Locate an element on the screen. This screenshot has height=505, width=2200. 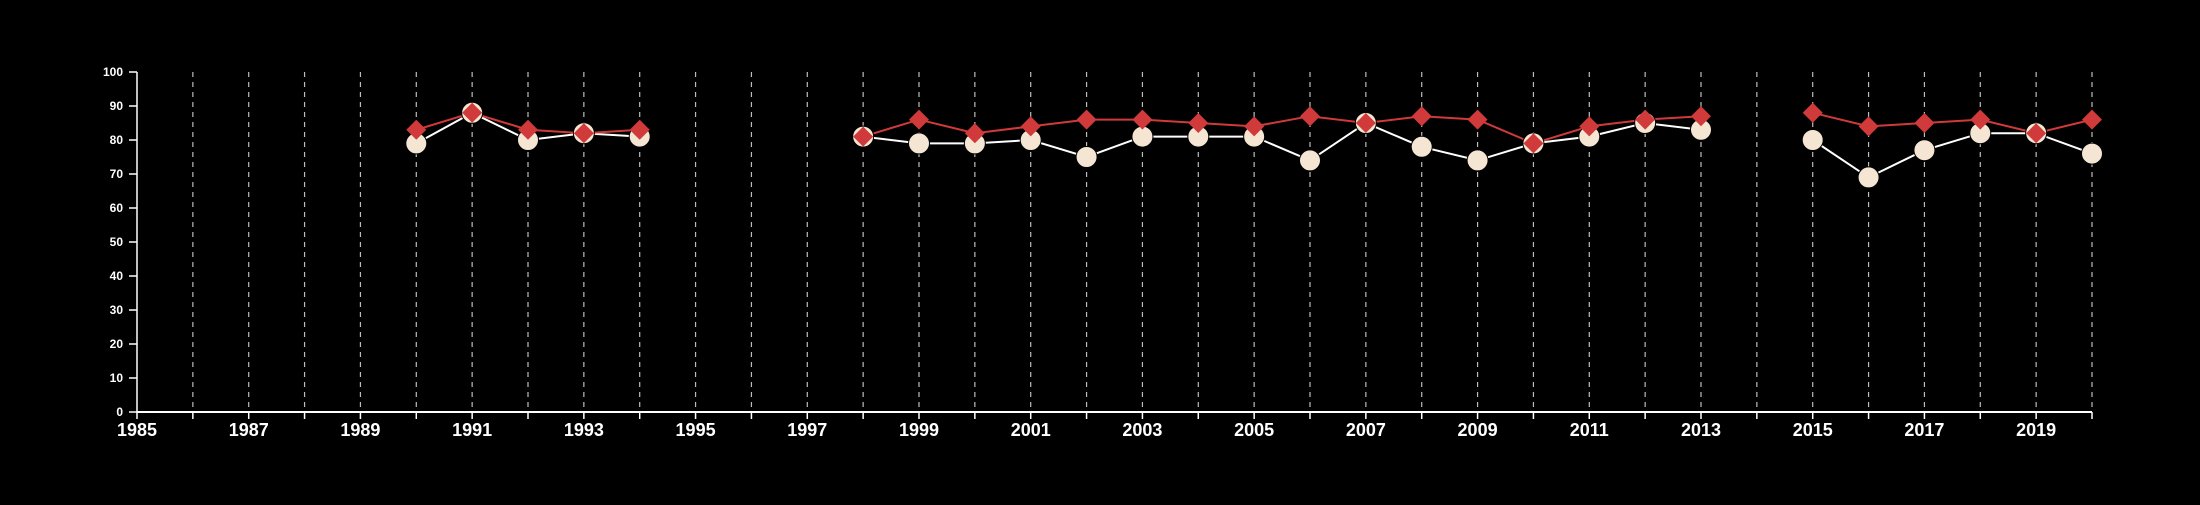
point-diamond-1999 is located at coordinates (919, 119).